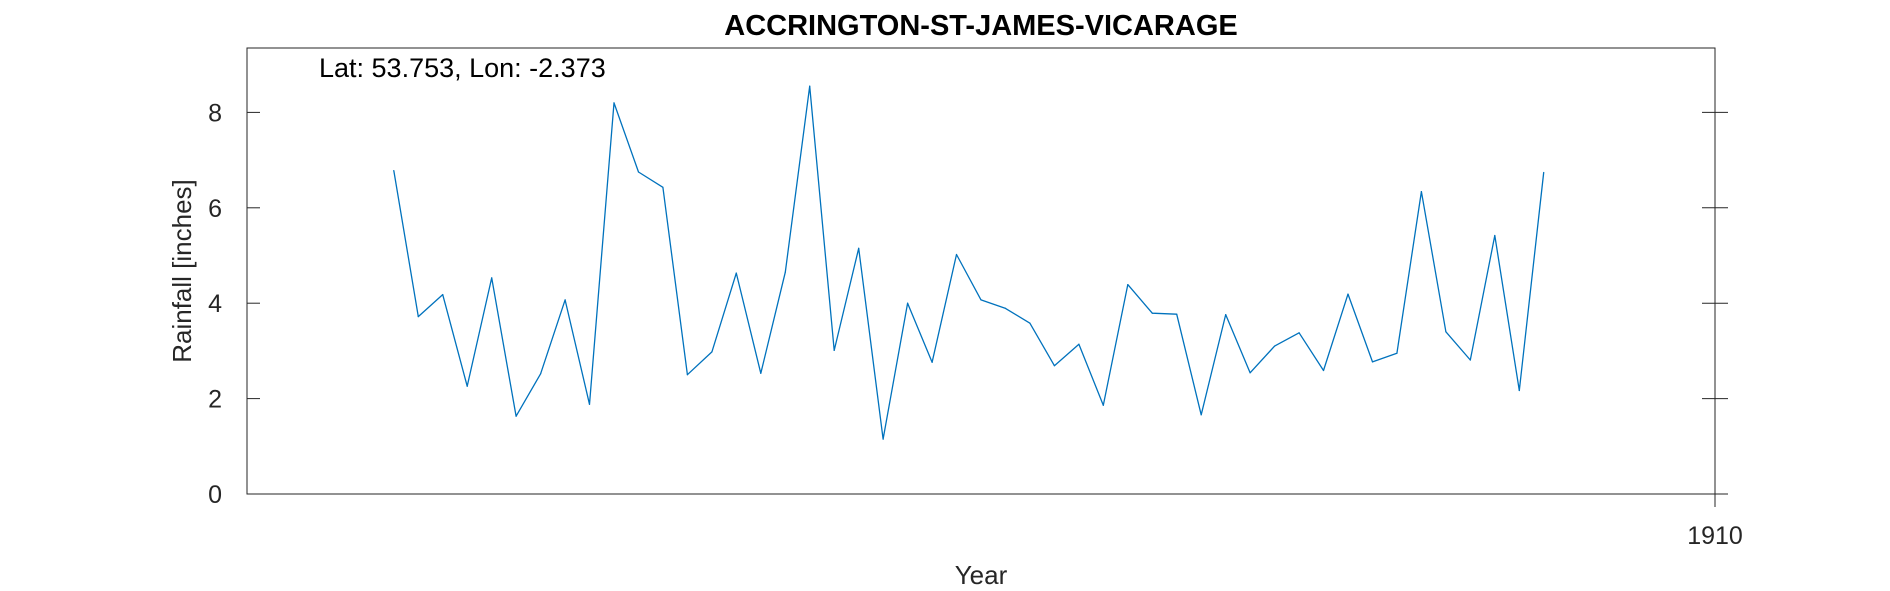 The image size is (1890, 591). I want to click on y-tick-label: 2, so click(215, 400).